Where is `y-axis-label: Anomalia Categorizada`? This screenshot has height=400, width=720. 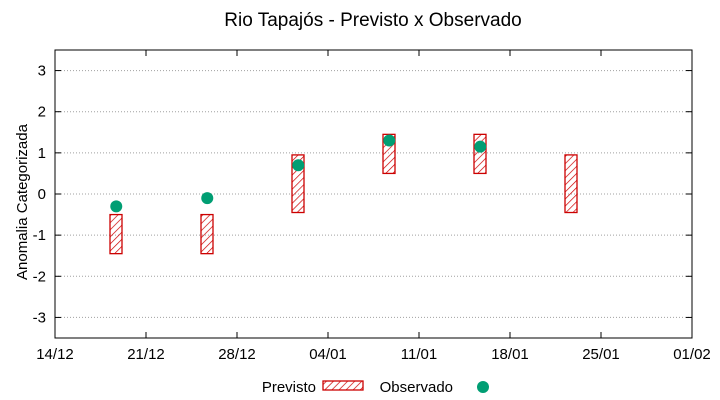
y-axis-label: Anomalia Categorizada is located at coordinates (22, 201).